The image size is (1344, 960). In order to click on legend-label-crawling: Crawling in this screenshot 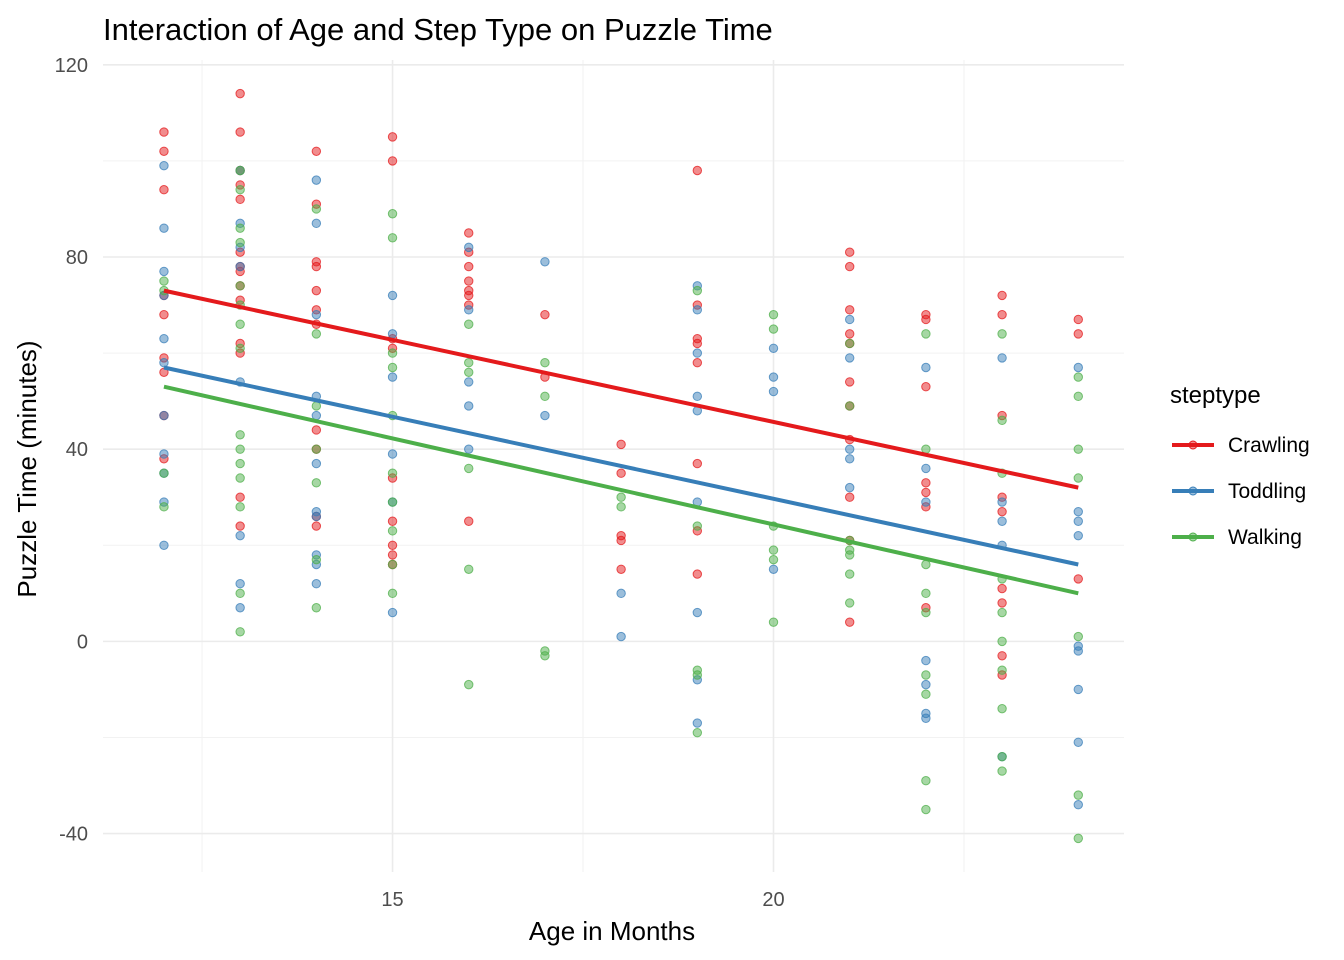, I will do `click(1269, 445)`.